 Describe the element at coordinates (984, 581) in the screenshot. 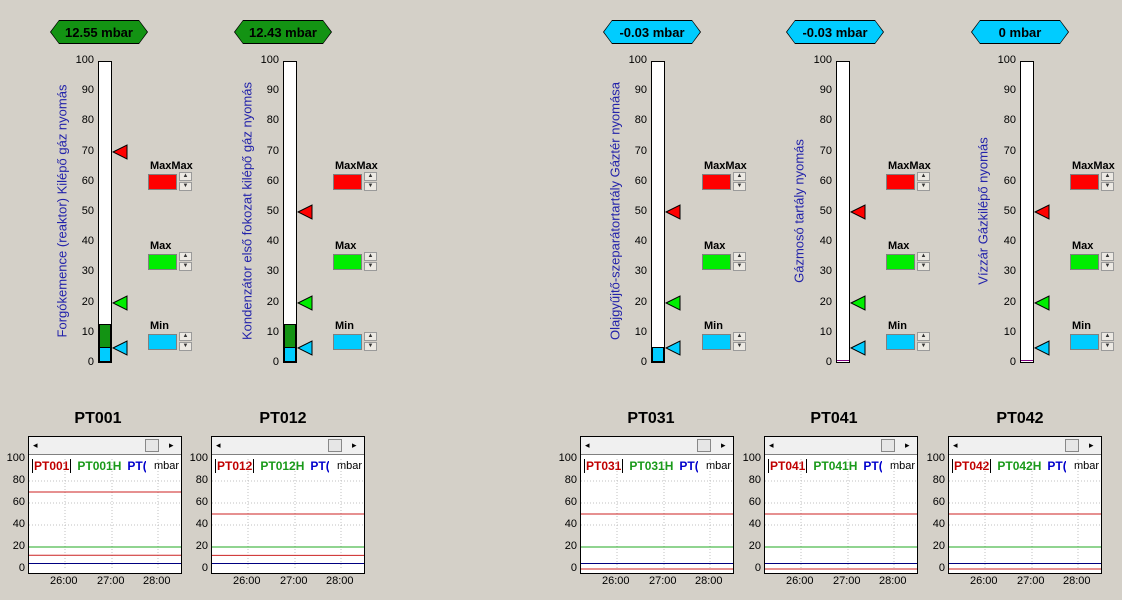

I see `trend-xtick: 26:00` at that location.